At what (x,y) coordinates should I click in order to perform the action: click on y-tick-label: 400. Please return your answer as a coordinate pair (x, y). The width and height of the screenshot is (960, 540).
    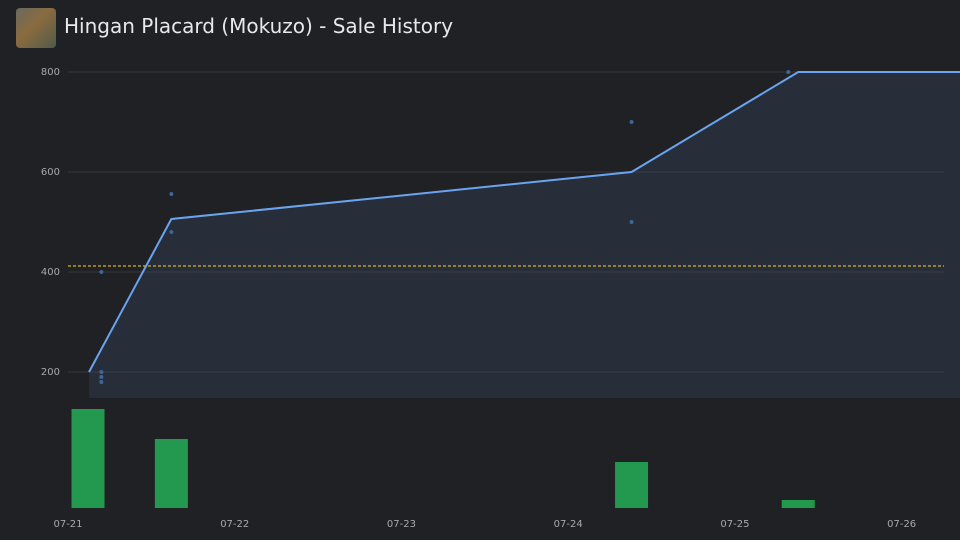
    Looking at the image, I should click on (50, 272).